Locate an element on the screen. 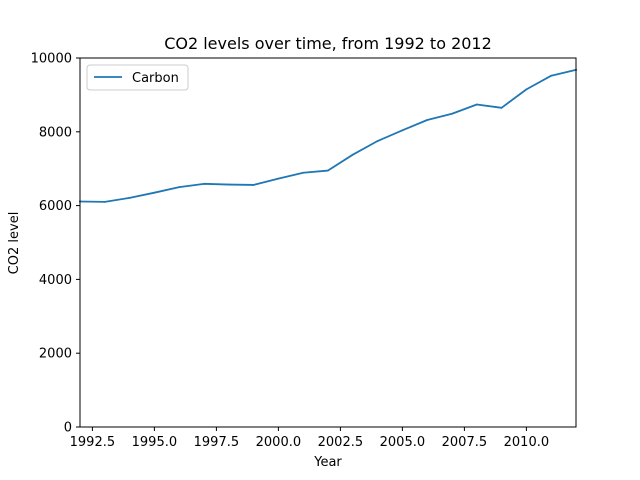 The image size is (640, 480). y-tick-label: 0 is located at coordinates (68, 428).